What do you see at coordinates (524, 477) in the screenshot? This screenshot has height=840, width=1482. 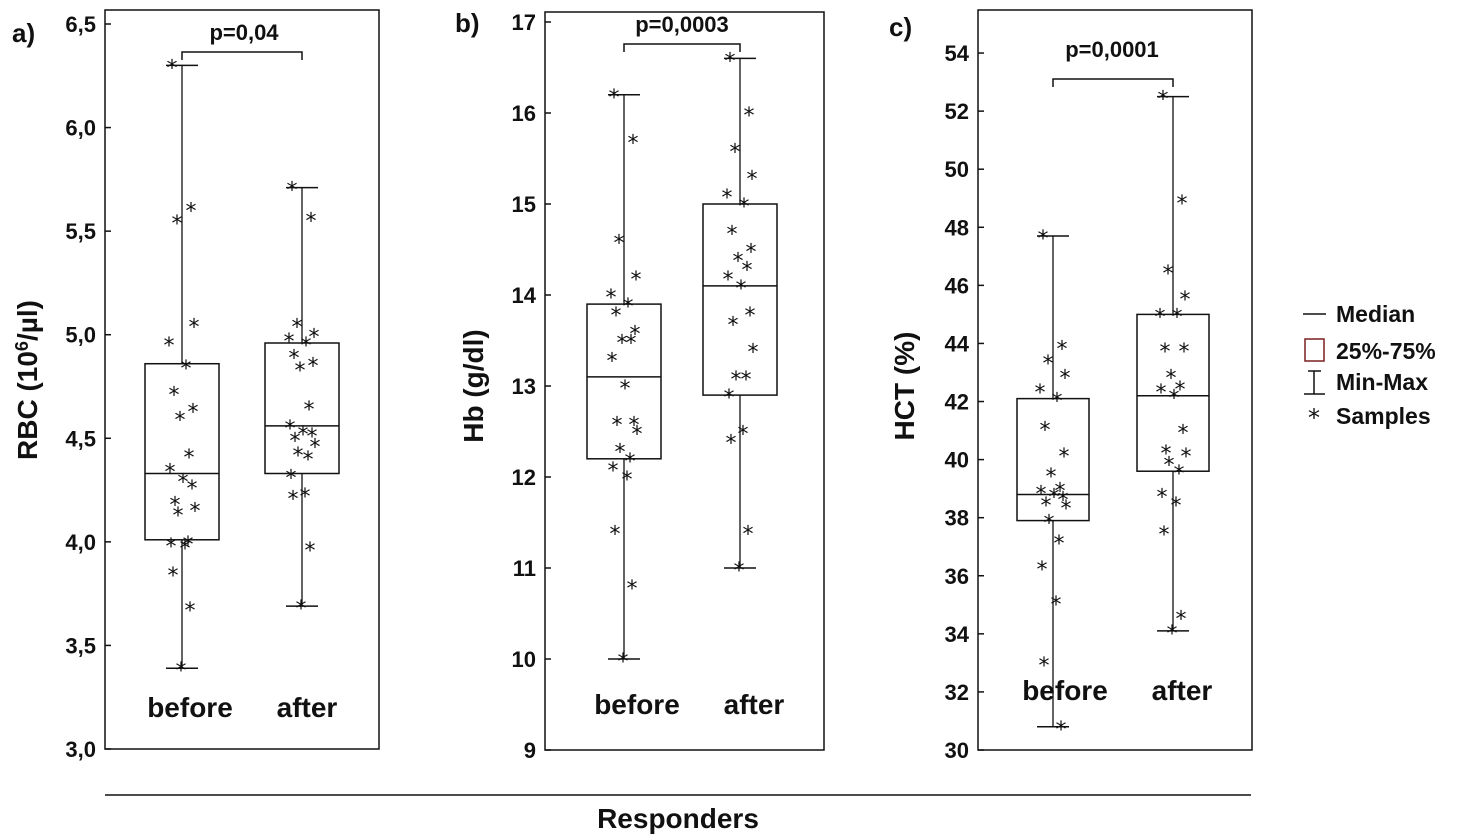 I see `y-tick-label: 12` at bounding box center [524, 477].